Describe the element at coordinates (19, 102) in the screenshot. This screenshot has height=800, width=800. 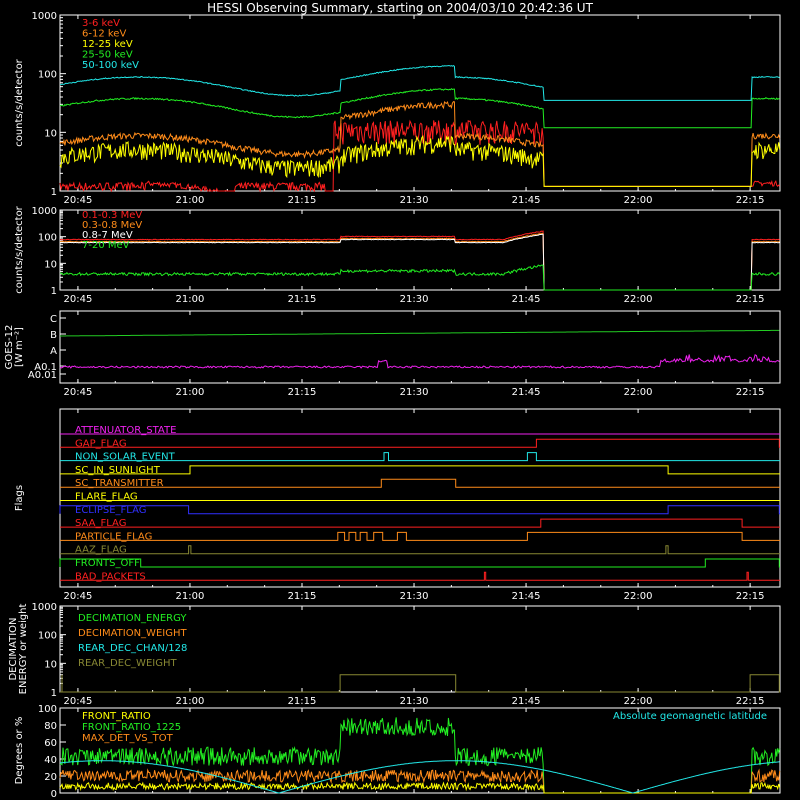
I see `y-axis-label-lowE: counts/s/detector` at that location.